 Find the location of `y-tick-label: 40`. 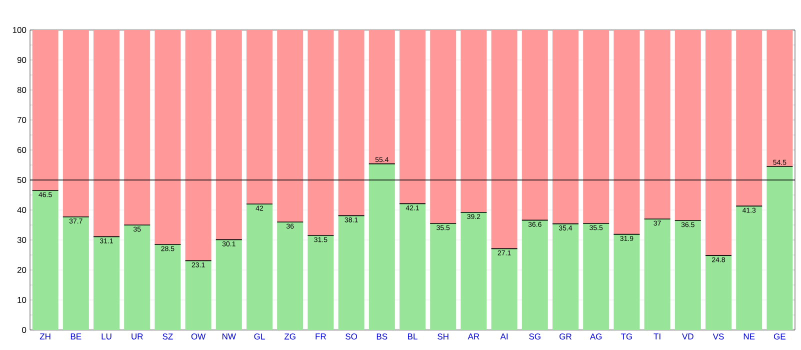

y-tick-label: 40 is located at coordinates (21, 209).